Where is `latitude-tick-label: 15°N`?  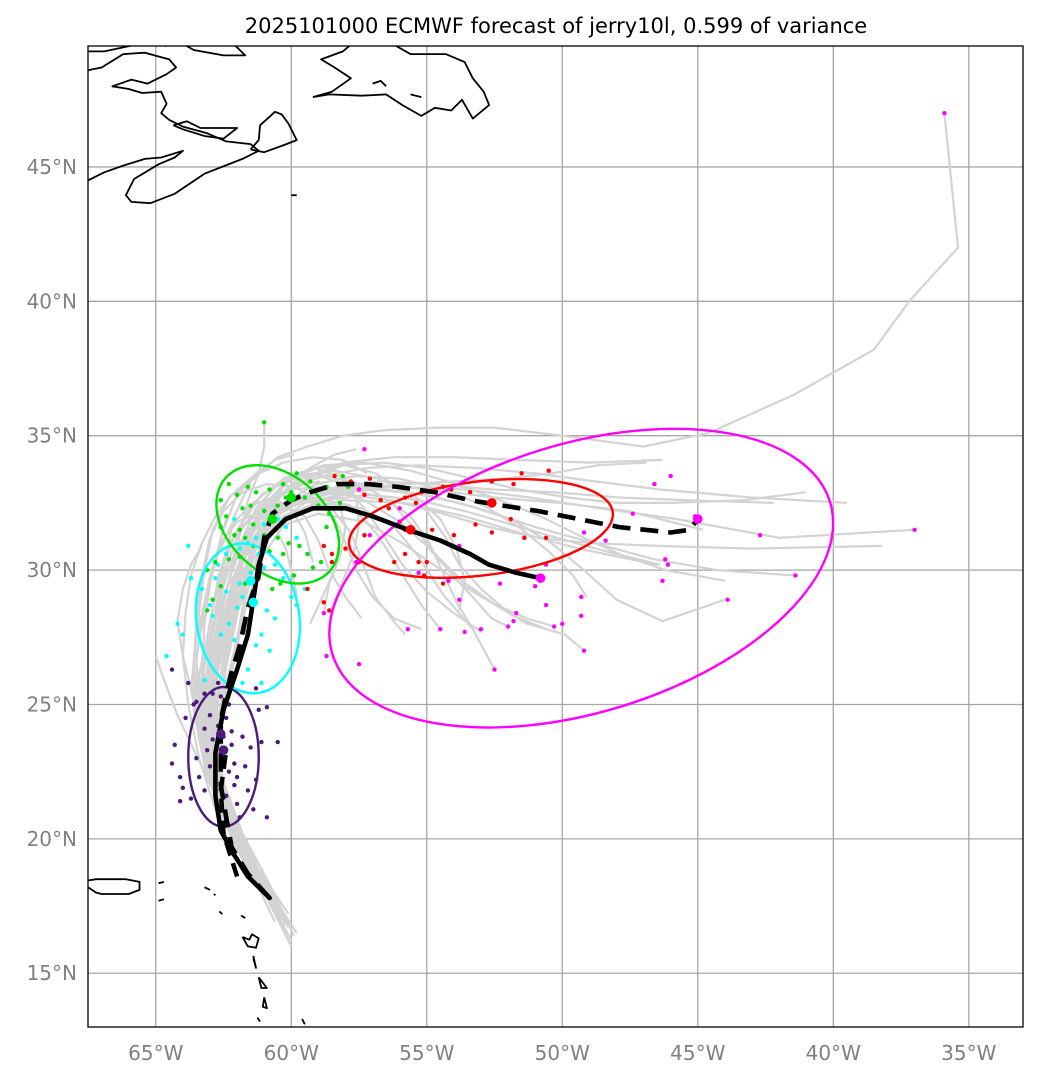 latitude-tick-label: 15°N is located at coordinates (52, 973).